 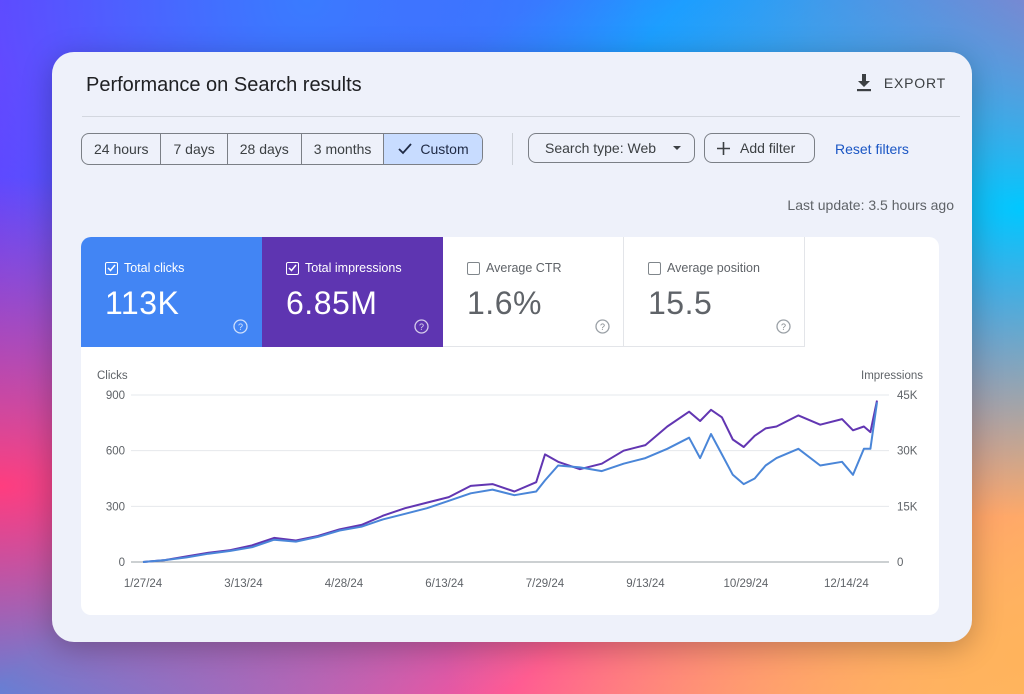 I want to click on export-button: EXPORT, so click(x=901, y=83).